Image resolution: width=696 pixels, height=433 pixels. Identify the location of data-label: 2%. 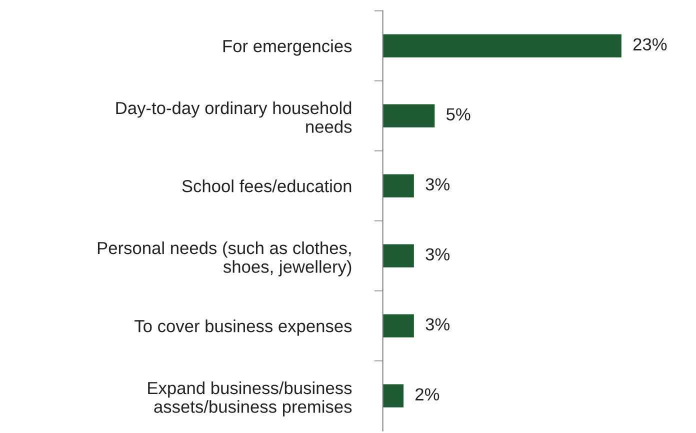
(428, 394).